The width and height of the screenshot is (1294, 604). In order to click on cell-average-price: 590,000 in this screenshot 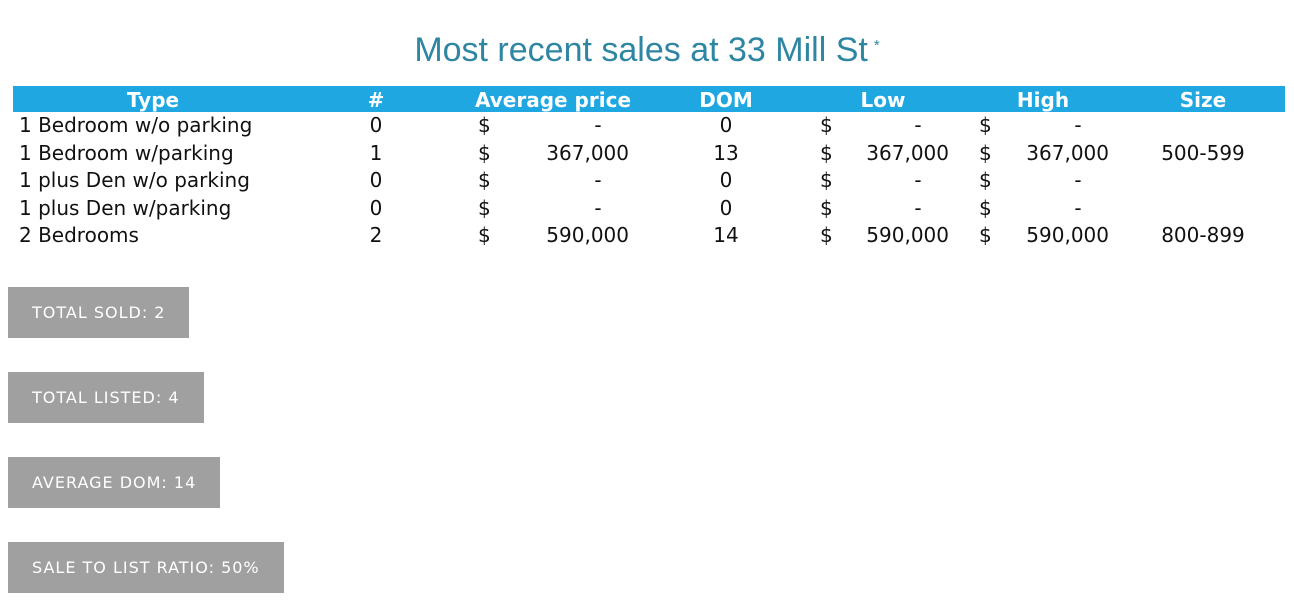, I will do `click(587, 235)`.